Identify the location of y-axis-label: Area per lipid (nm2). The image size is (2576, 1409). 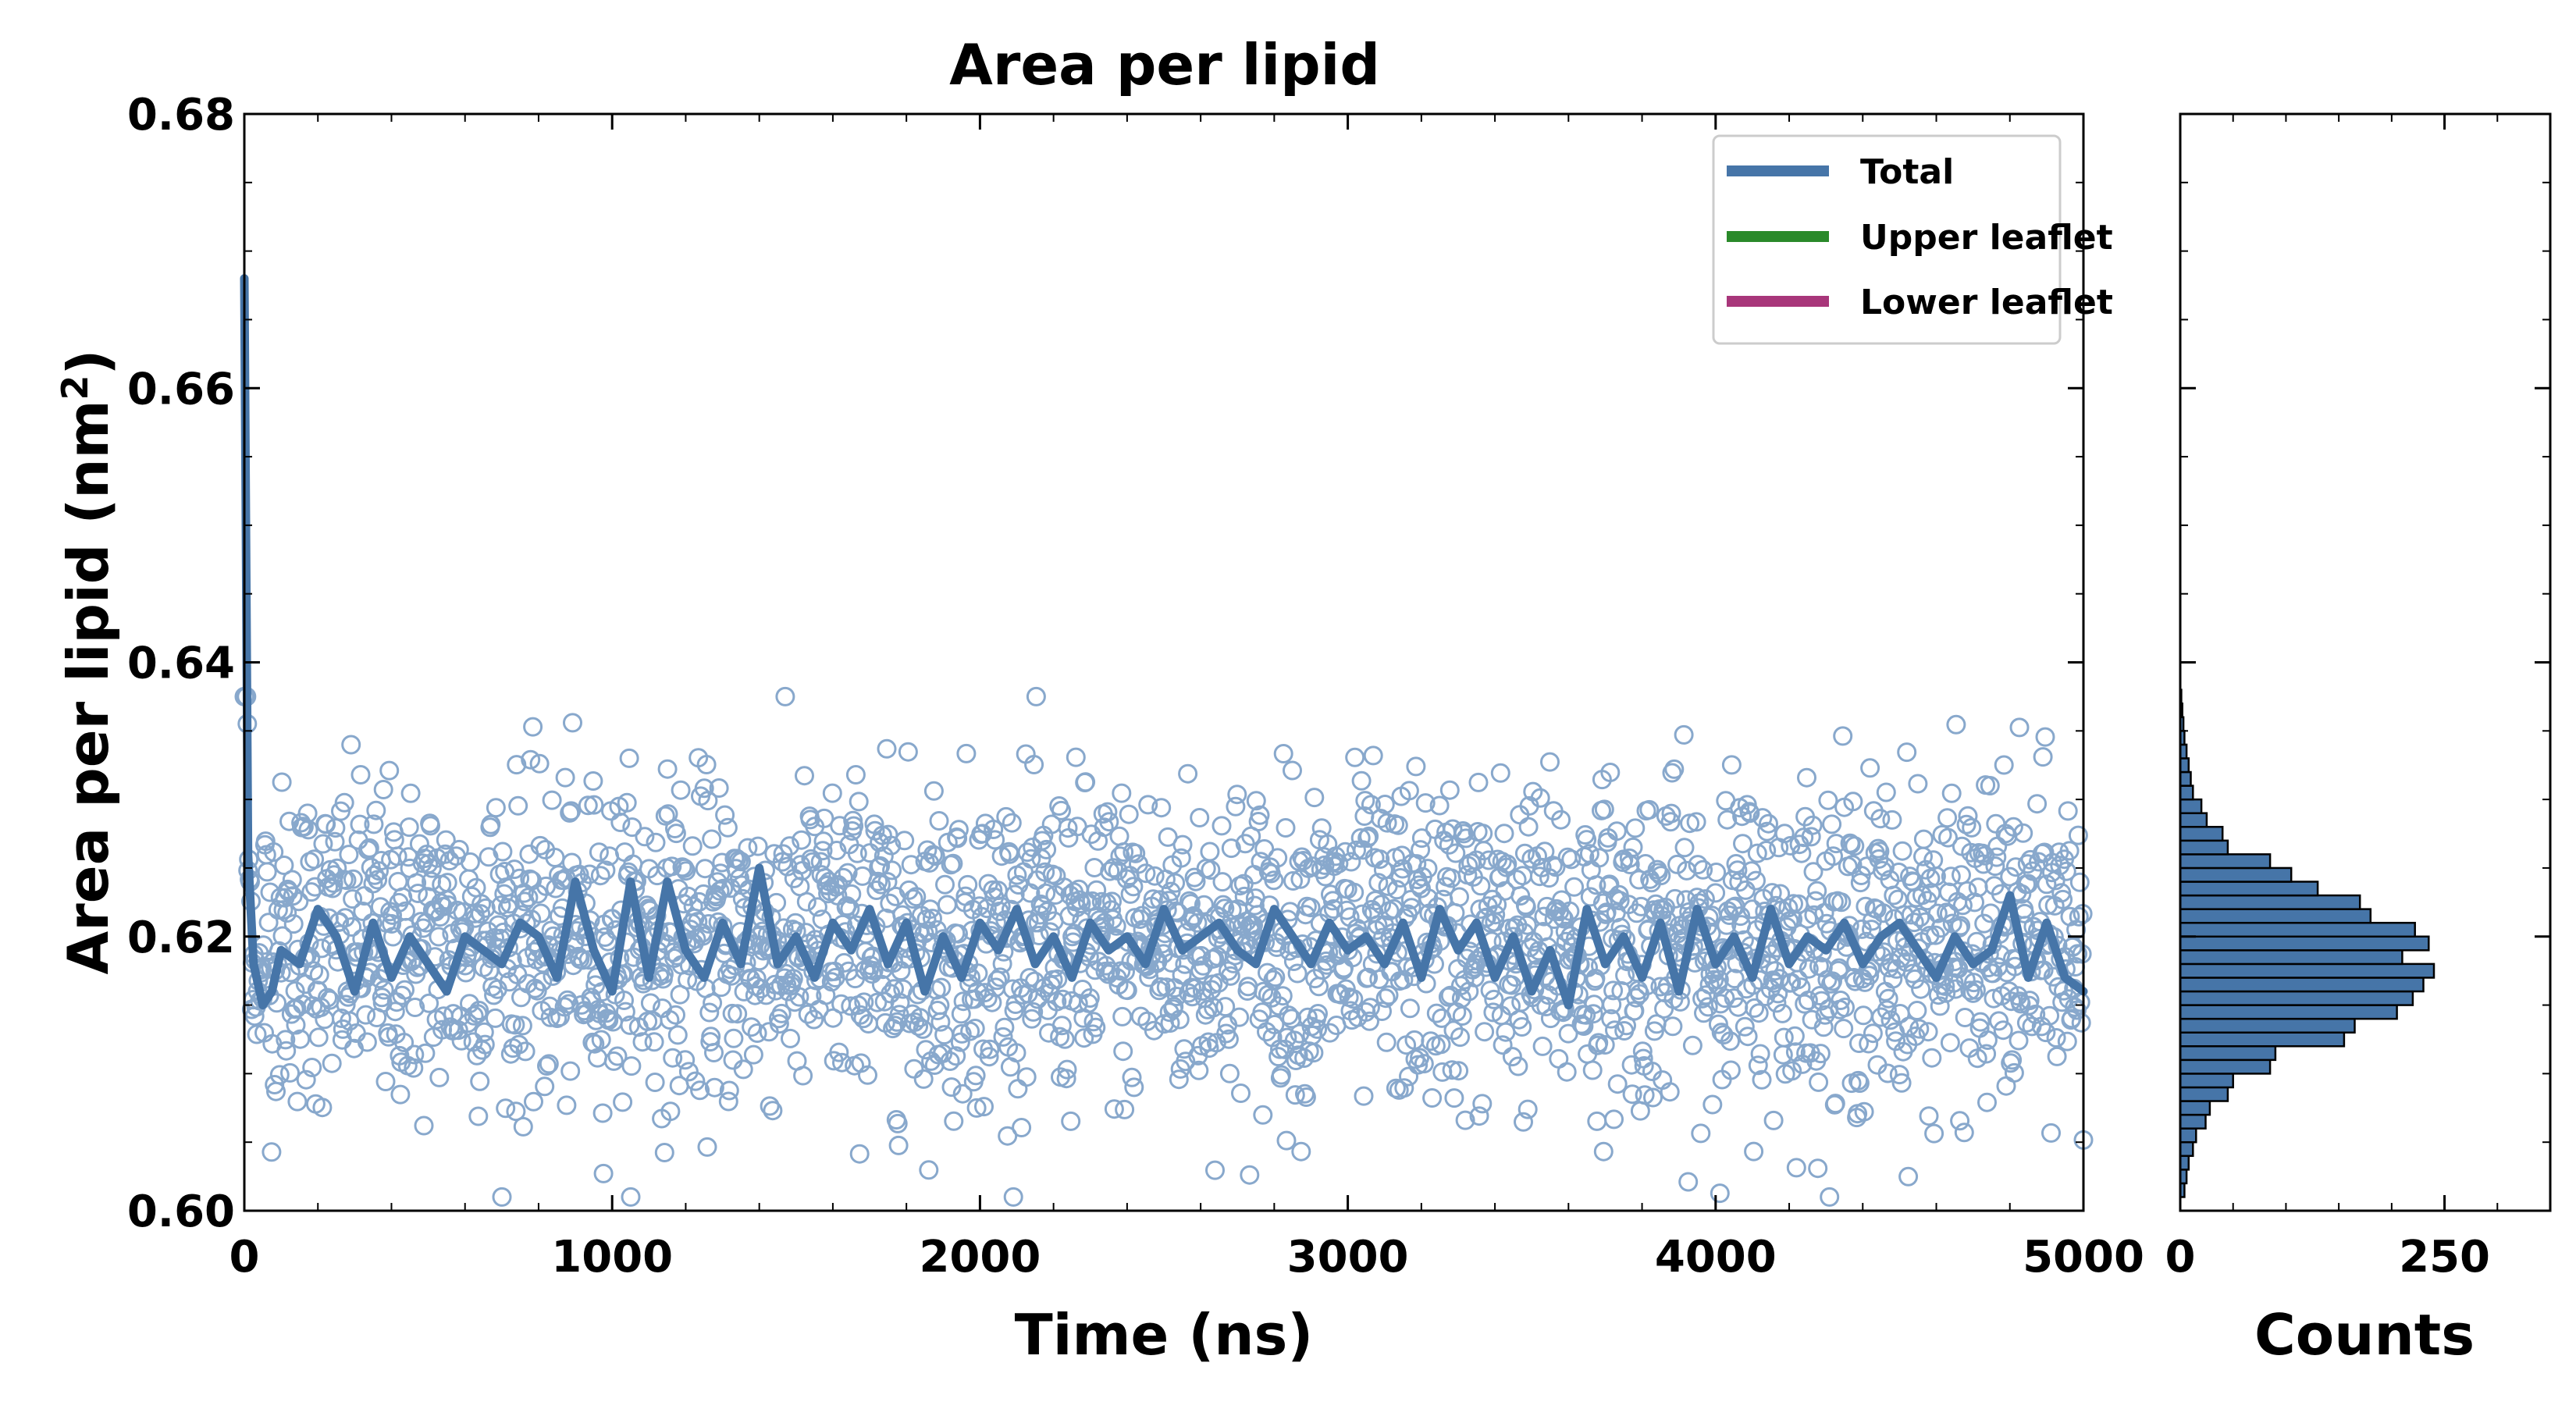
(87, 662).